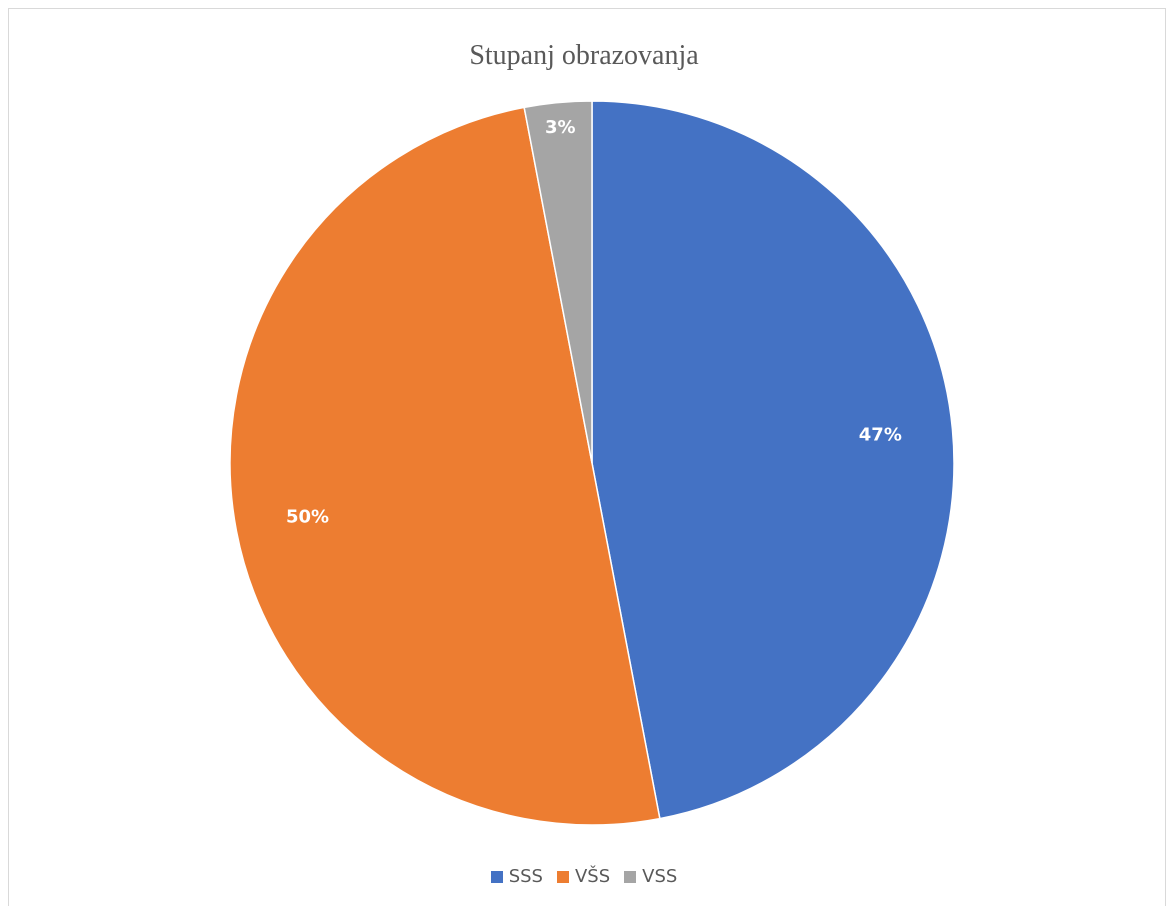 The width and height of the screenshot is (1168, 907). What do you see at coordinates (592, 876) in the screenshot?
I see `legend-label: VŠS` at bounding box center [592, 876].